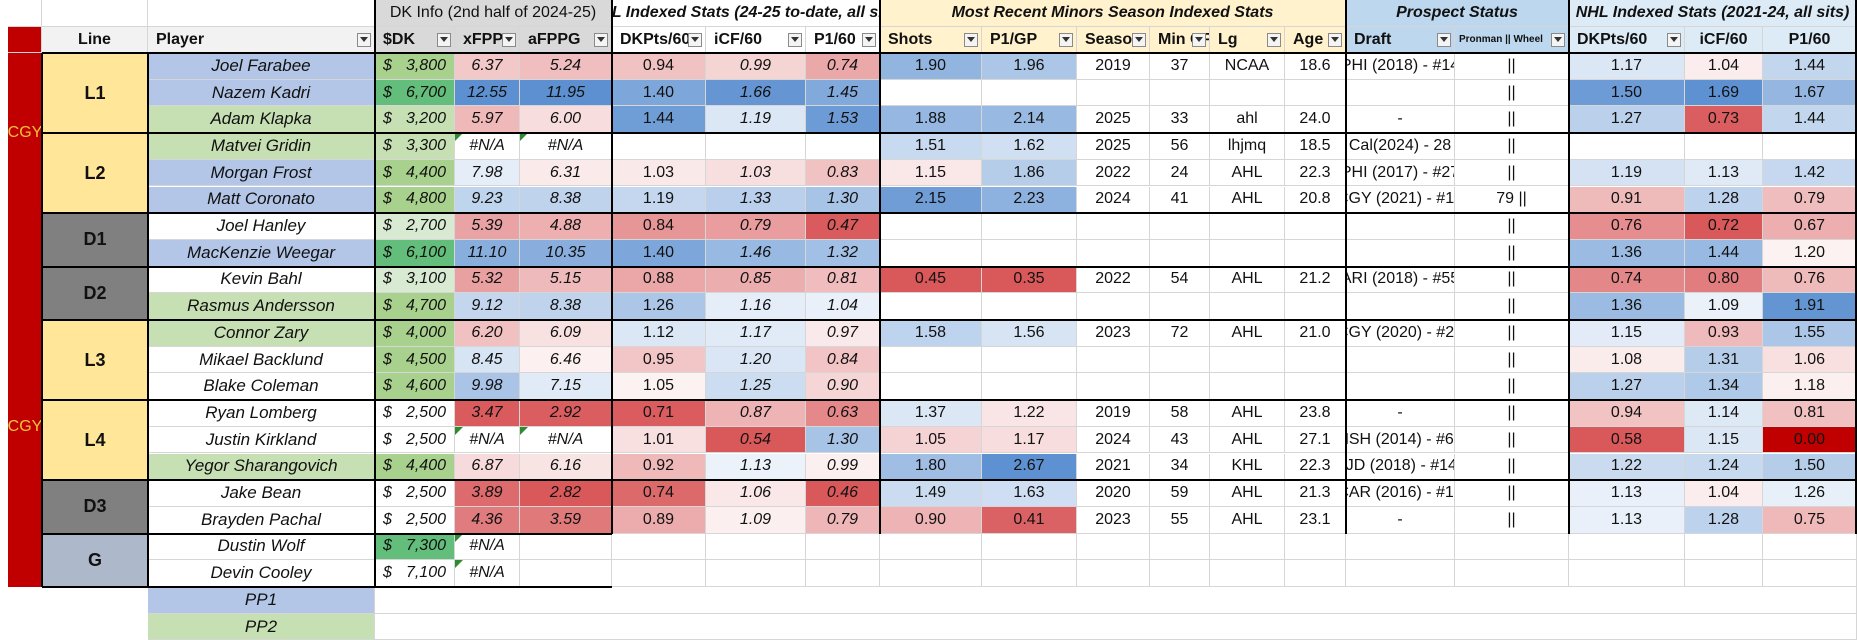 Image resolution: width=1857 pixels, height=640 pixels. I want to click on col-header-p160: P1/60, so click(843, 40).